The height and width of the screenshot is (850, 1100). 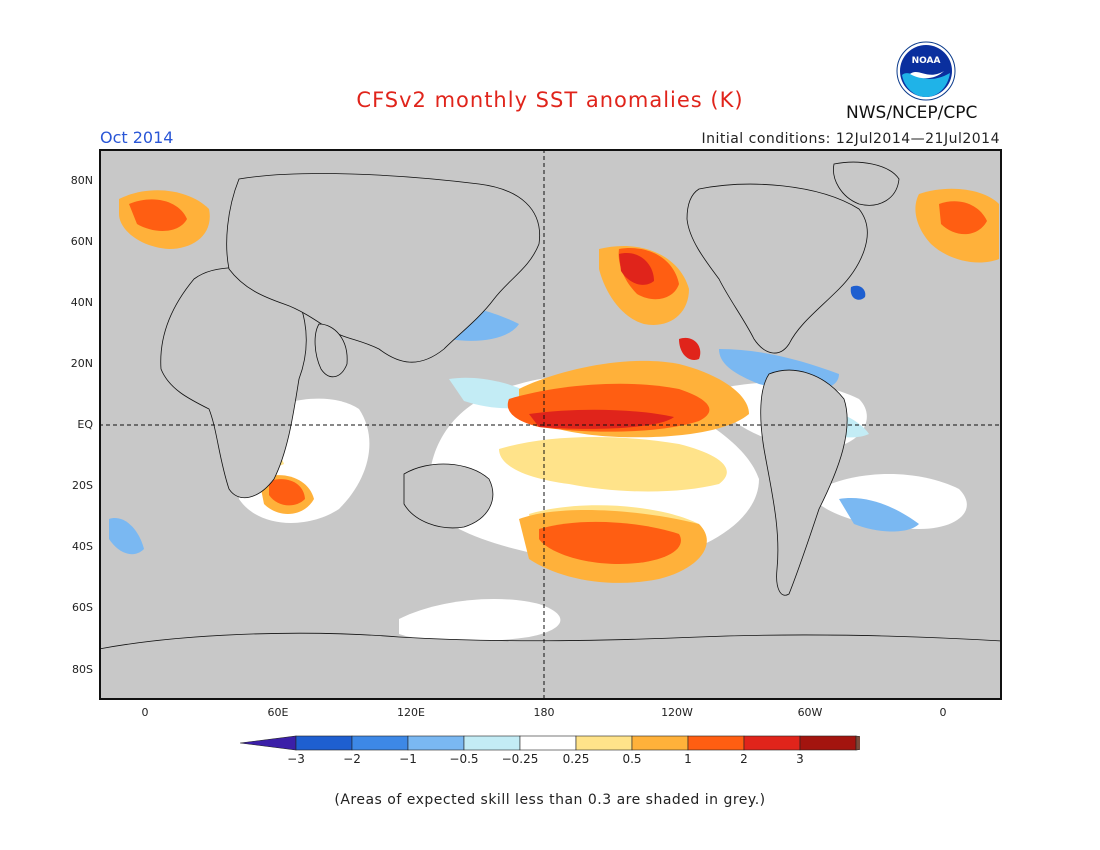 What do you see at coordinates (943, 712) in the screenshot?
I see `lon-label-0-east: 0` at bounding box center [943, 712].